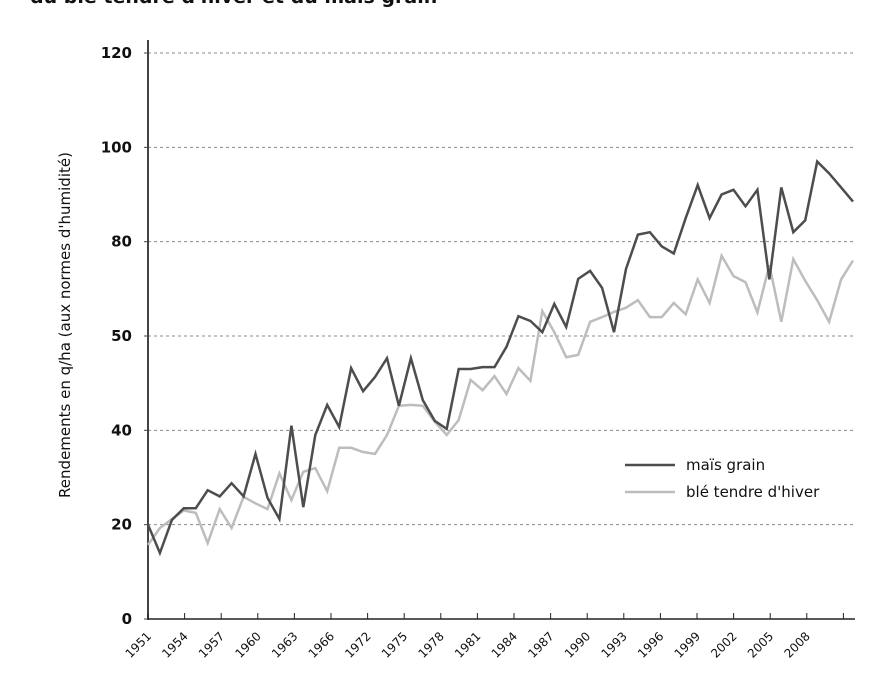  I want to click on x-tick-label: 1963, so click(284, 644).